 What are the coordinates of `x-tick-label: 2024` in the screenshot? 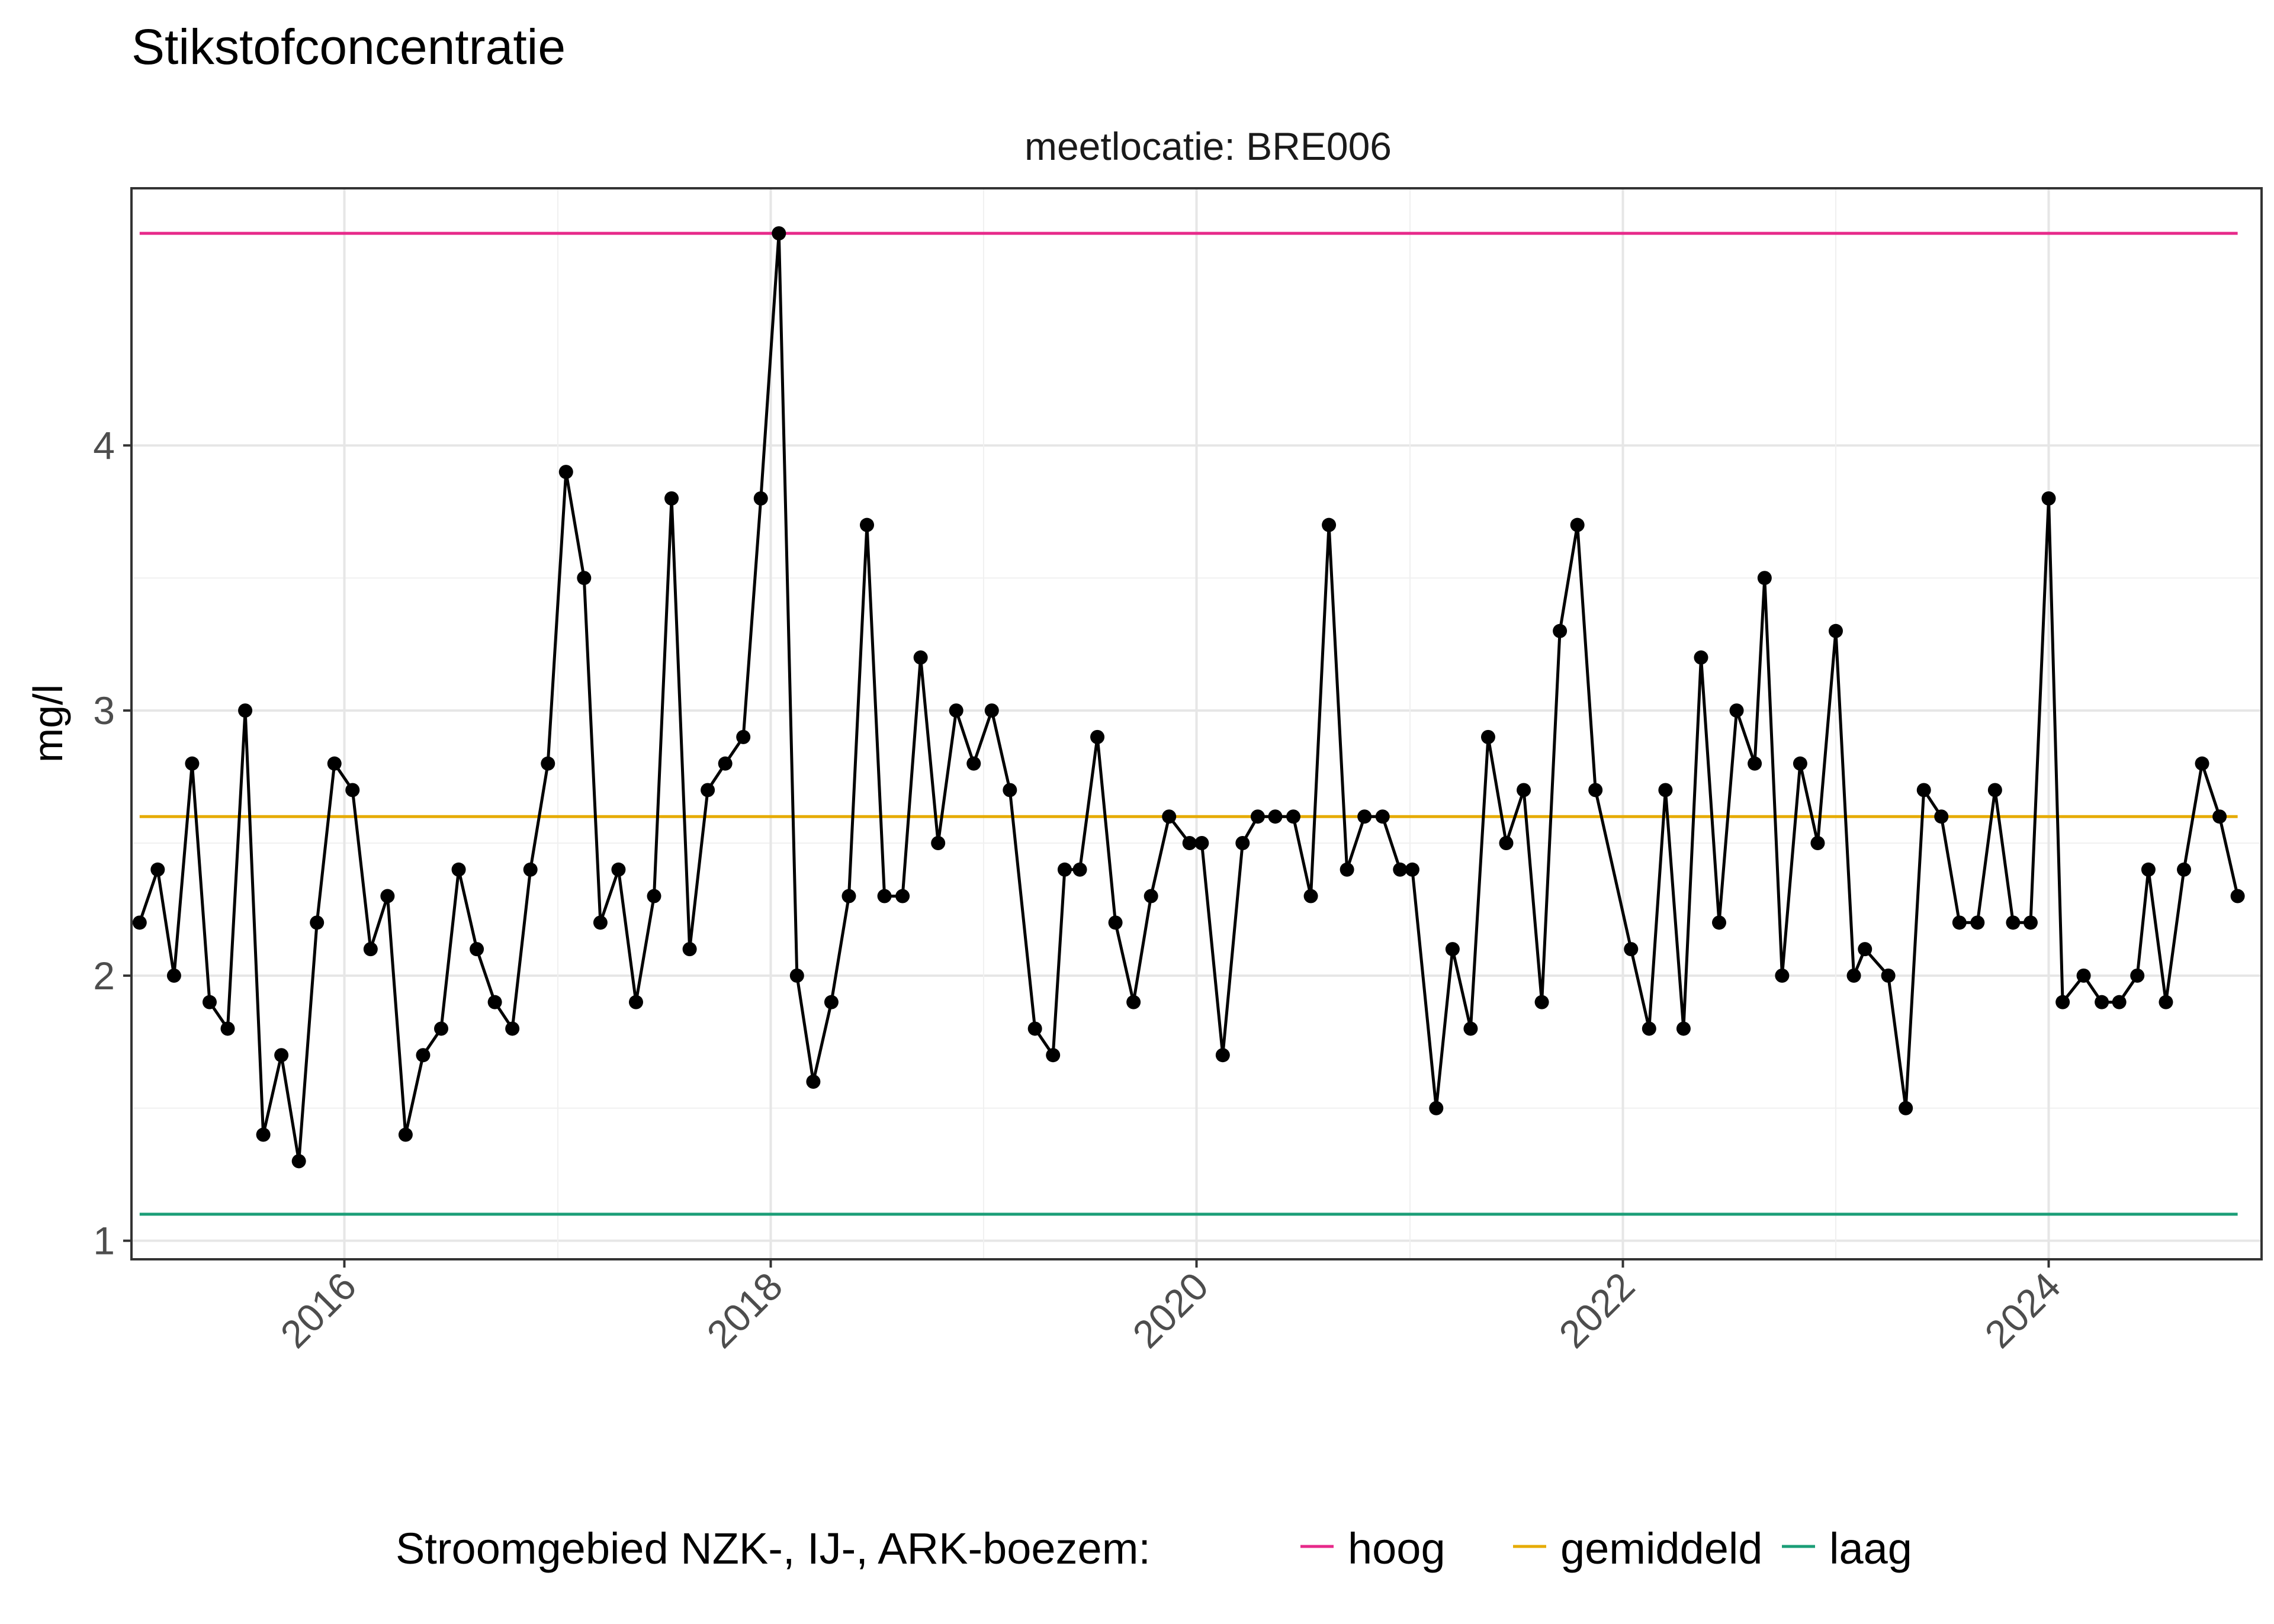 It's located at (2022, 1310).